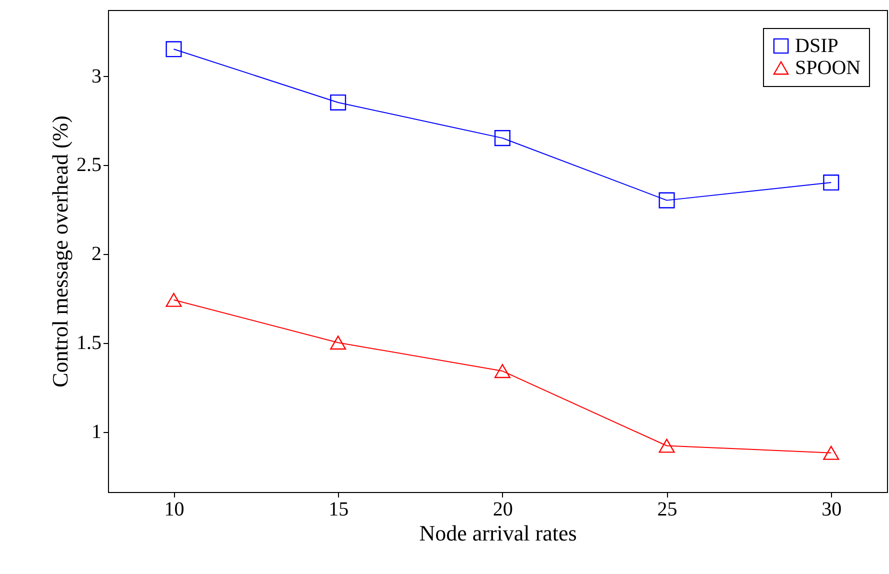  What do you see at coordinates (97, 76) in the screenshot?
I see `y-tick-label: 3` at bounding box center [97, 76].